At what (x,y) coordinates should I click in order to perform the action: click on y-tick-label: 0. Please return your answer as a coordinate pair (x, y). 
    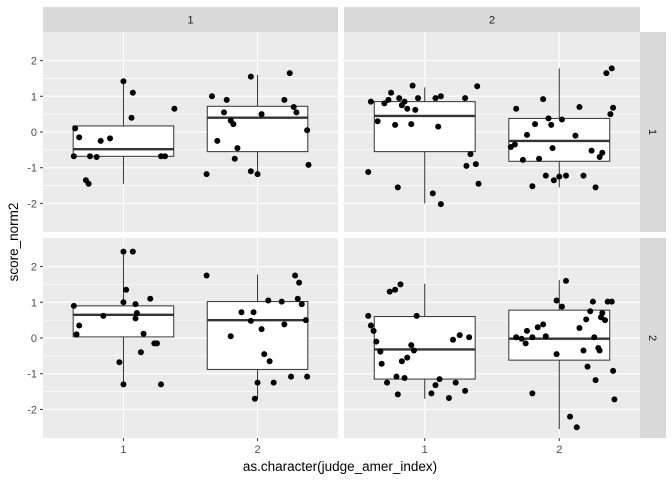
    Looking at the image, I should click on (34, 339).